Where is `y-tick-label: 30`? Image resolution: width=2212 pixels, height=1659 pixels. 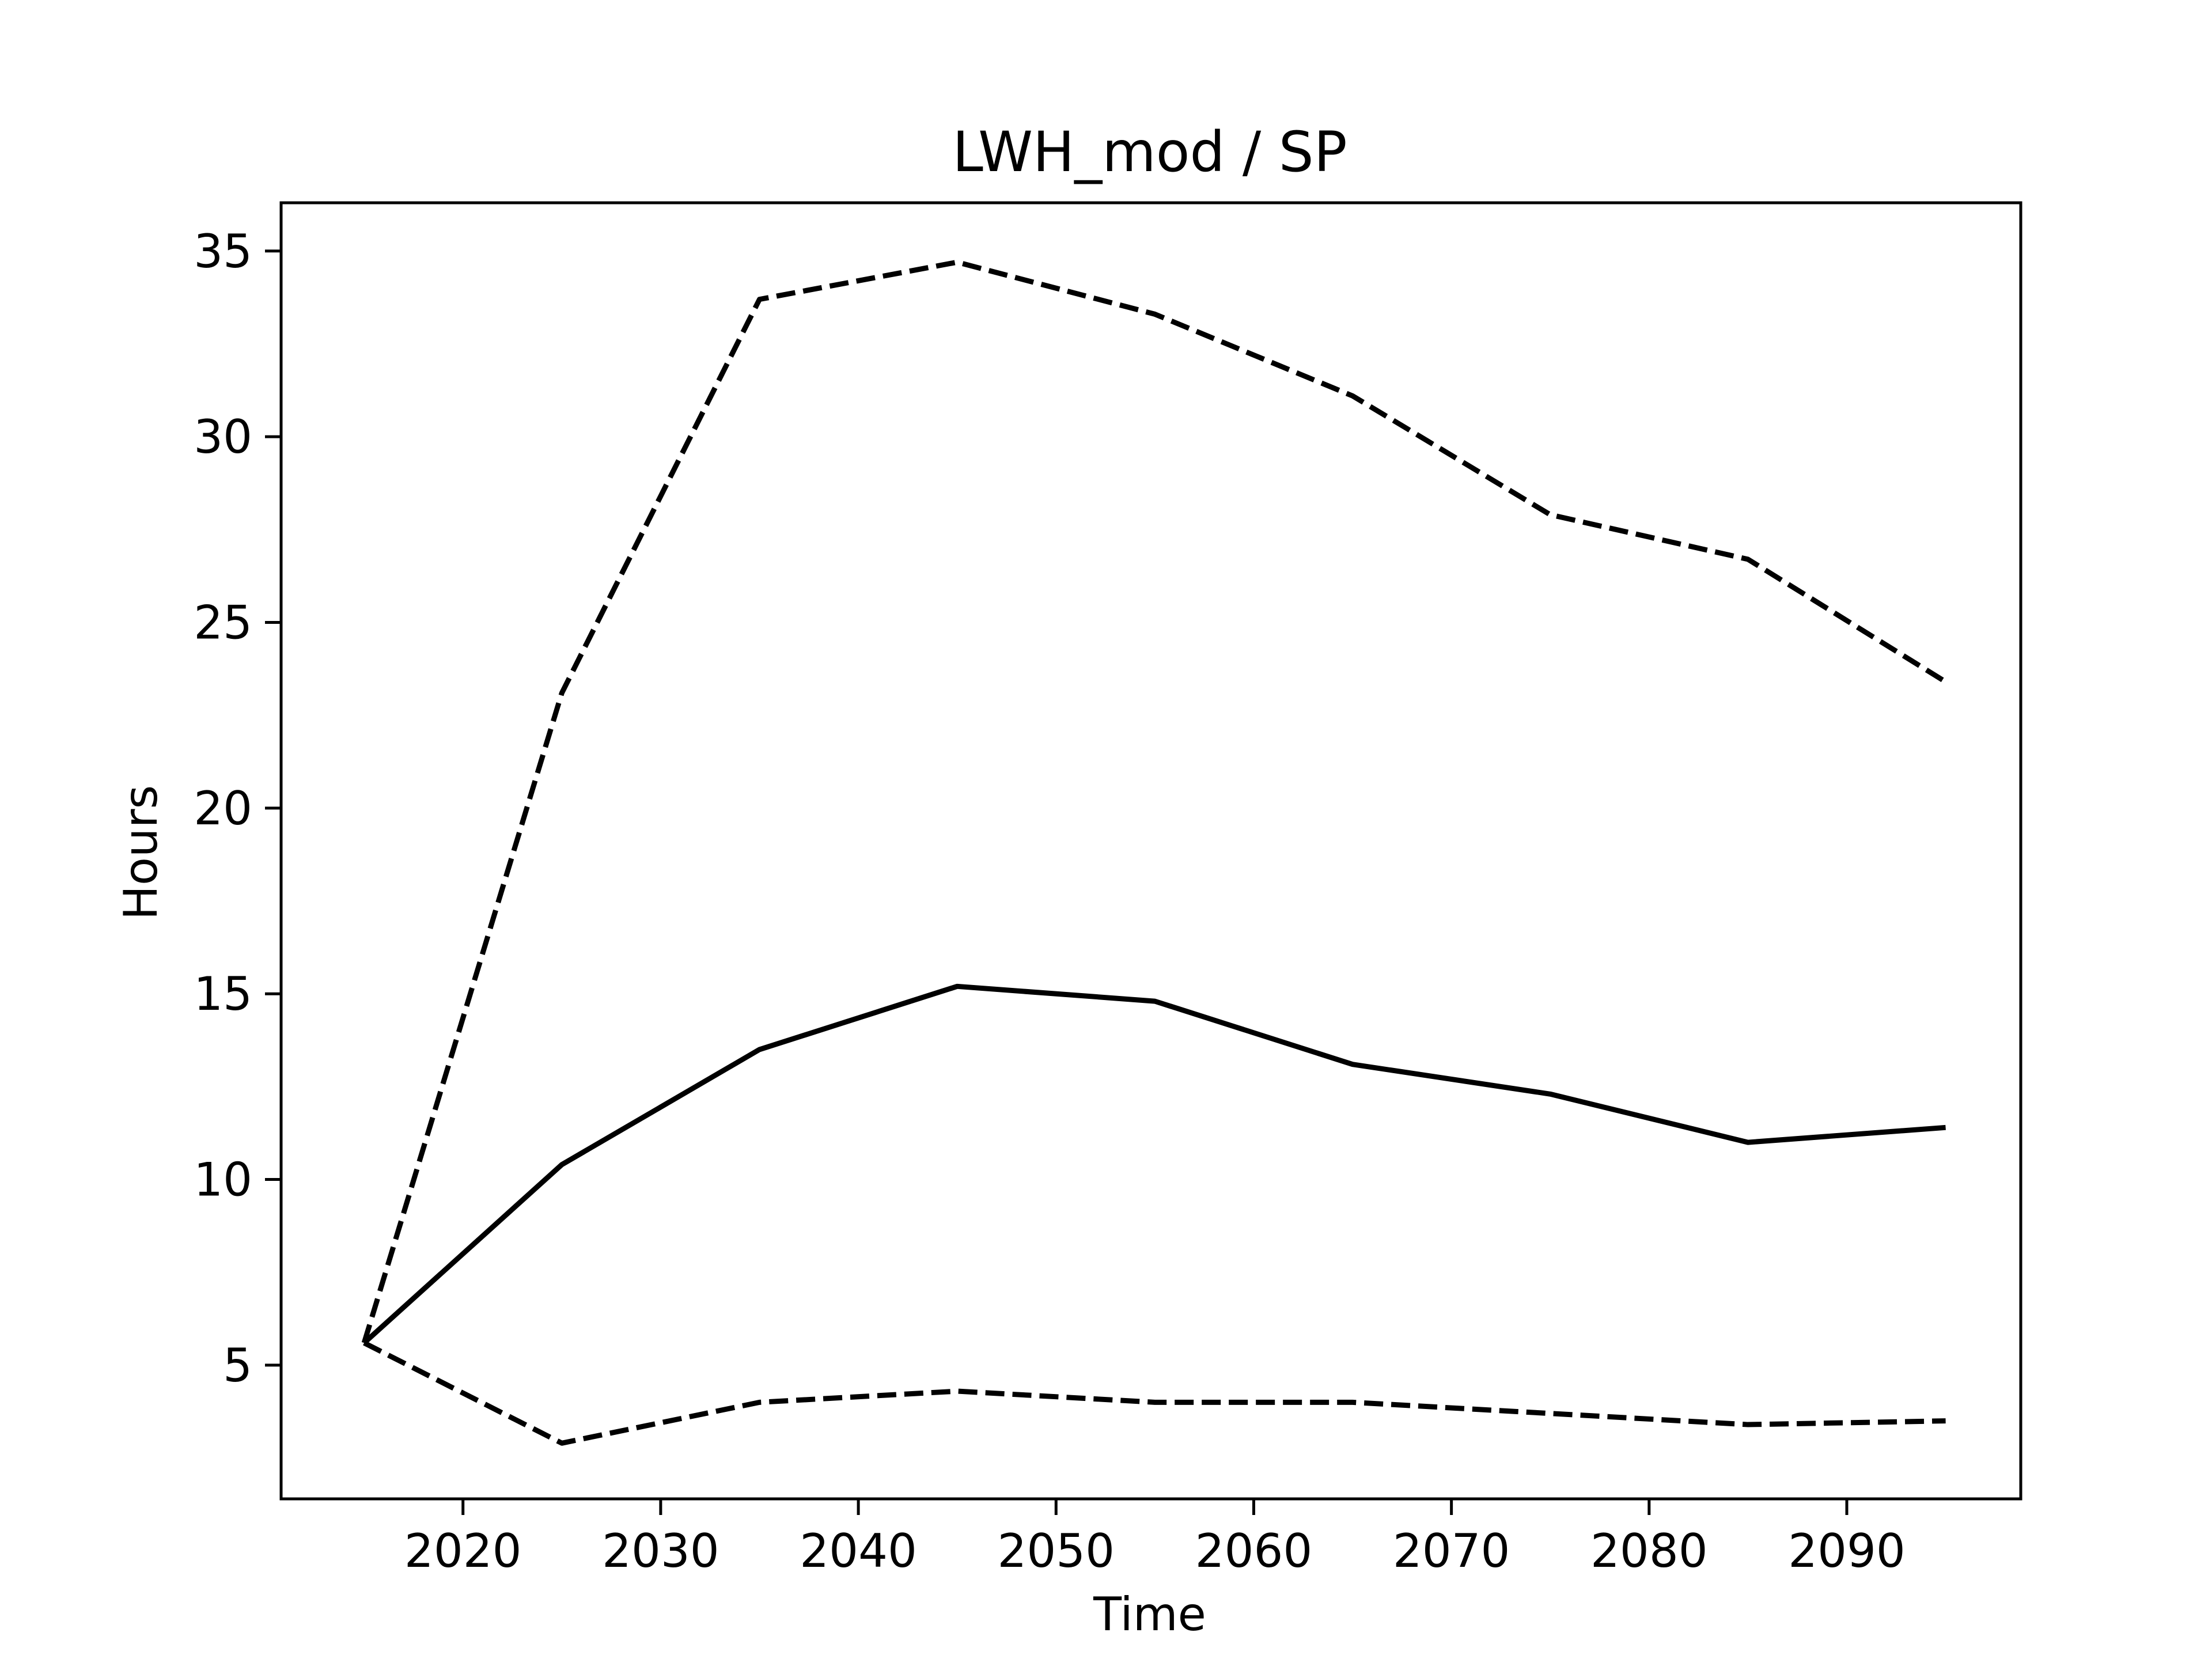 y-tick-label: 30 is located at coordinates (223, 437).